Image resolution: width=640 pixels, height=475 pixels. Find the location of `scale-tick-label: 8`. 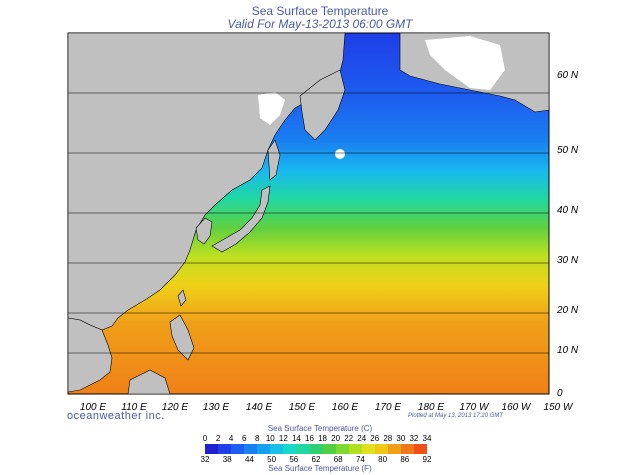

scale-tick-label: 8 is located at coordinates (257, 438).